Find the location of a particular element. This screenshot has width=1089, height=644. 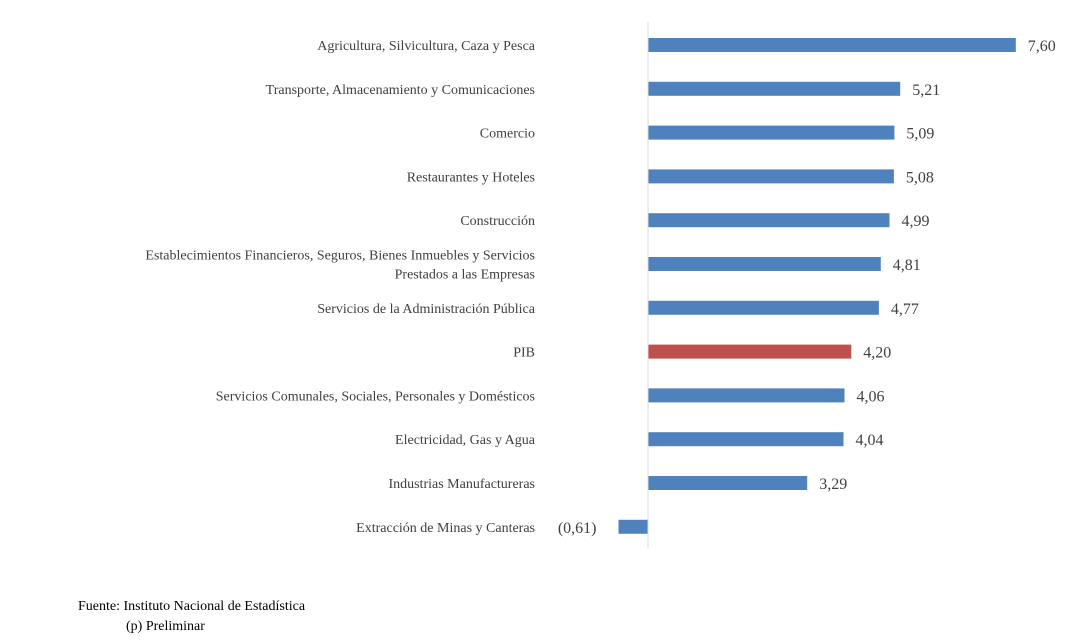

category-label-line: Restaurantes y Hoteles is located at coordinates (471, 177).